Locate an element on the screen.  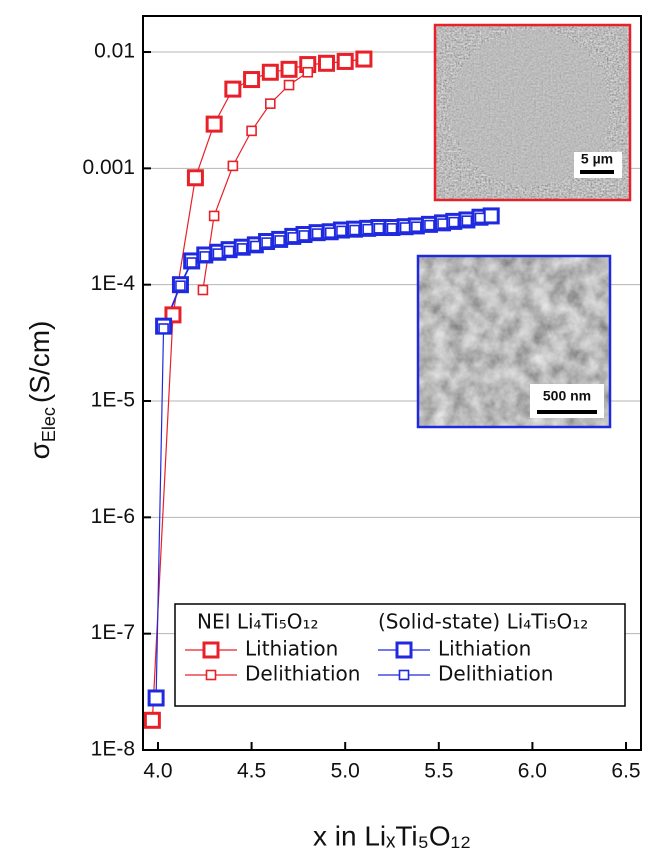
y-tick-label: 0.01 is located at coordinates (114, 51).